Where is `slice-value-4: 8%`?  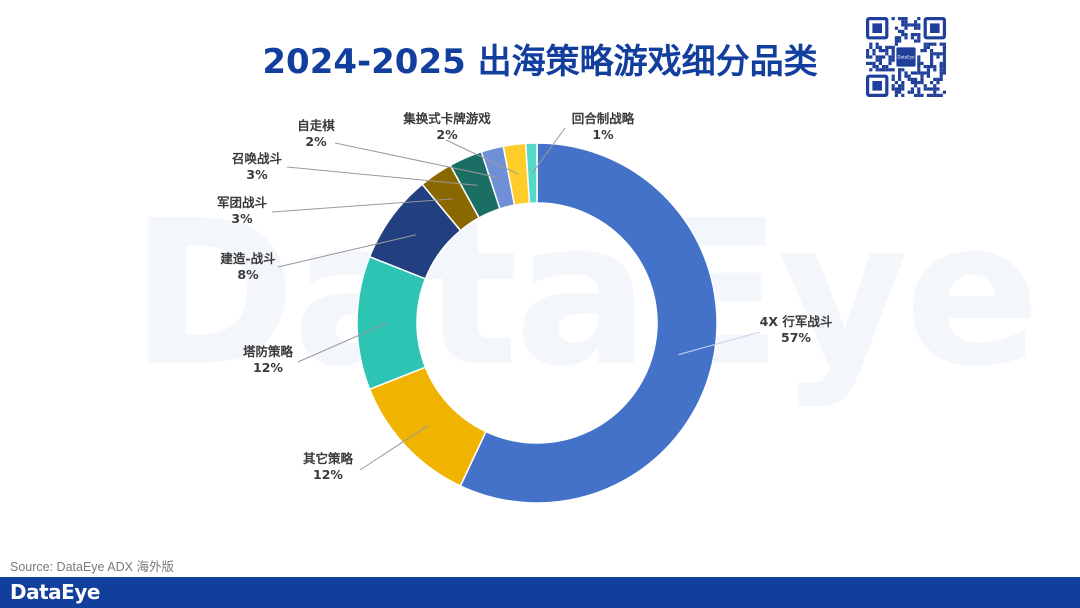 slice-value-4: 8% is located at coordinates (248, 274).